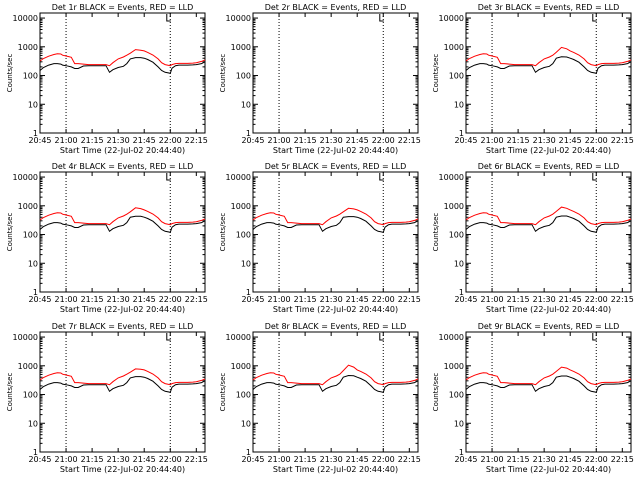 The height and width of the screenshot is (480, 640). What do you see at coordinates (336, 7) in the screenshot?
I see `panel-title: Det 2r BLACK = Events, RED = LLD` at bounding box center [336, 7].